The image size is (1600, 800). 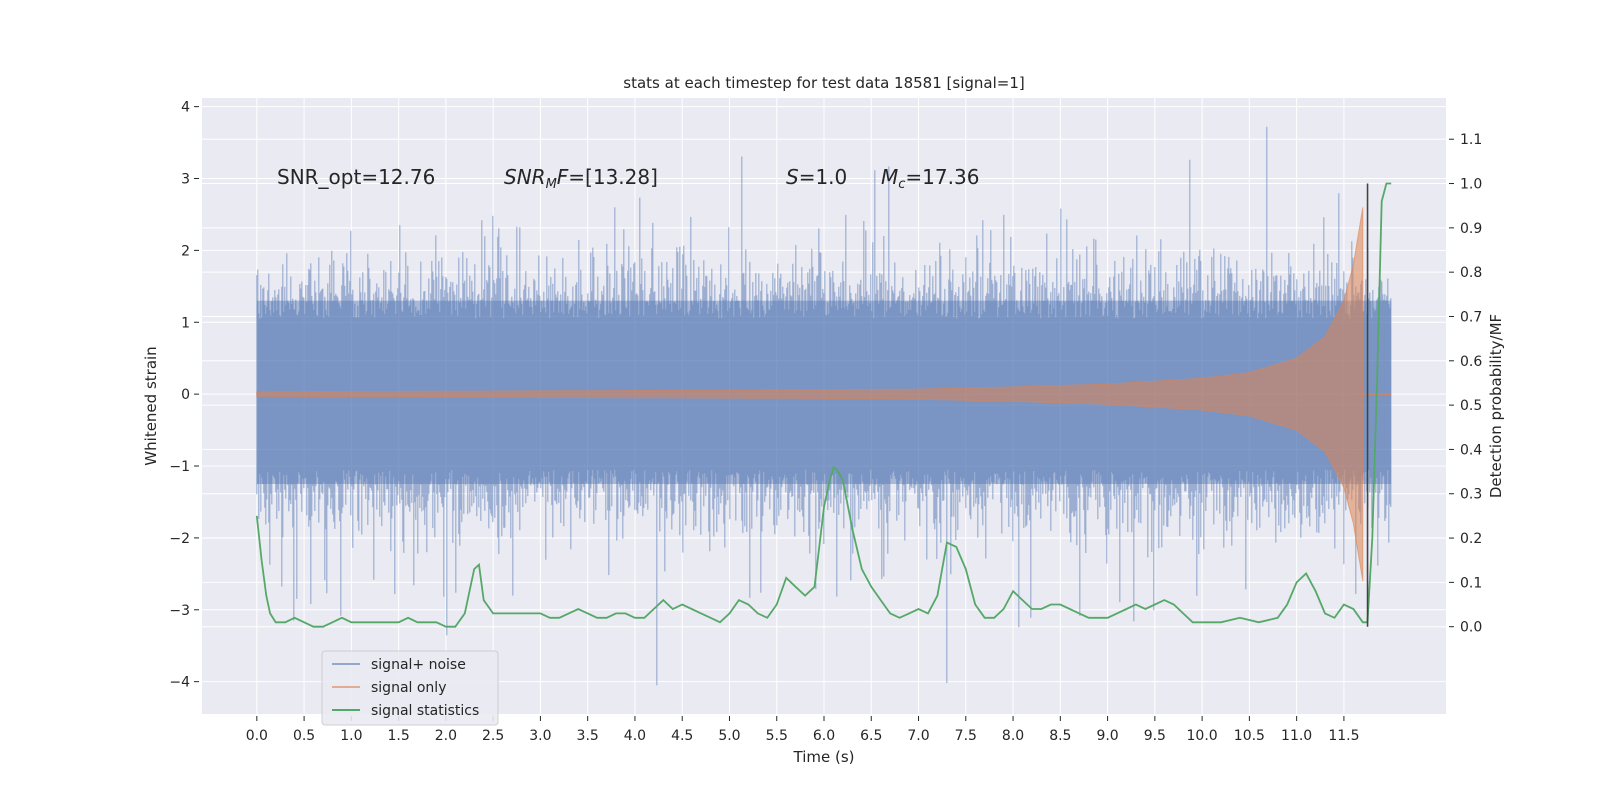 I want to click on x-tick-label: 2.0, so click(x=446, y=736).